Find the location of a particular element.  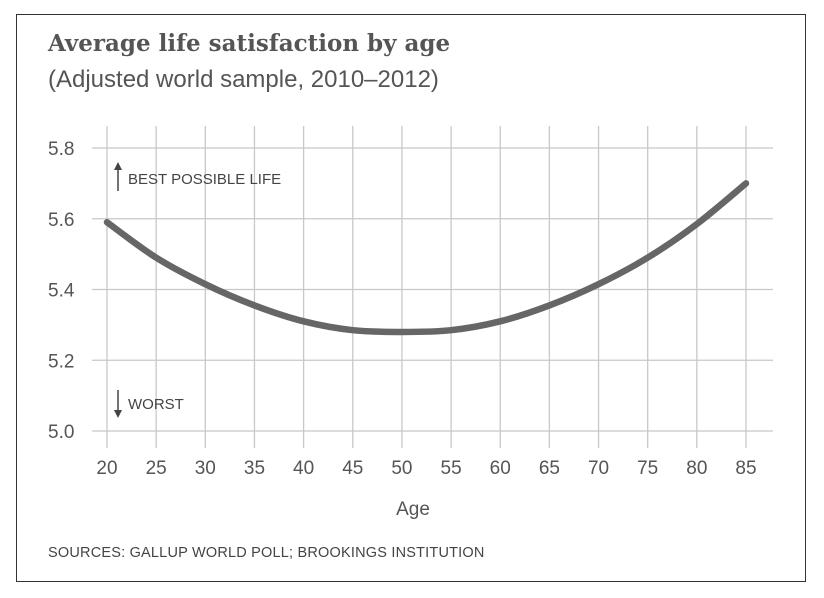

x-tick-label: 55 is located at coordinates (451, 468).